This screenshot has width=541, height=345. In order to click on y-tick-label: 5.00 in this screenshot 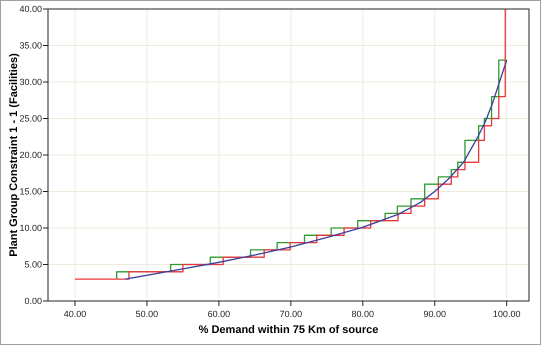, I will do `click(33, 265)`.